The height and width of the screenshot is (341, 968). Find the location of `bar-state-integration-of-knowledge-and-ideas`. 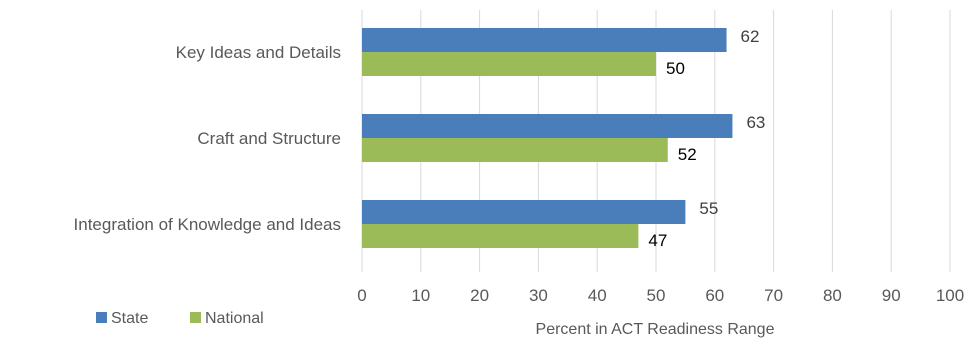

bar-state-integration-of-knowledge-and-ideas is located at coordinates (524, 212).